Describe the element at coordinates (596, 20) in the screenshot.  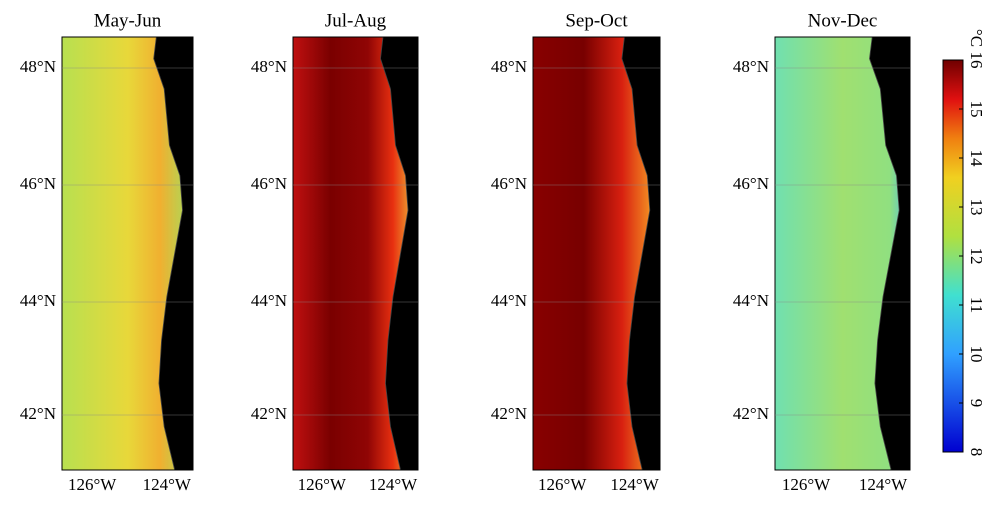
I see `panel-title: Sep-Oct` at that location.